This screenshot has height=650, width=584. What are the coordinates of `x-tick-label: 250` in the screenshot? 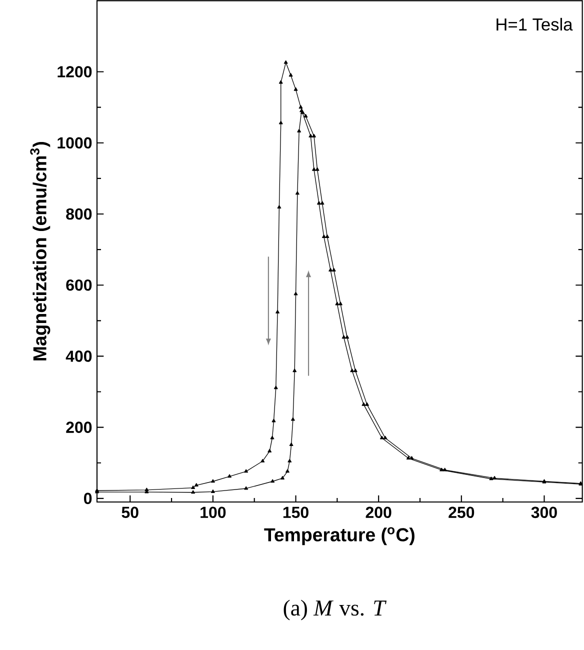 It's located at (461, 512).